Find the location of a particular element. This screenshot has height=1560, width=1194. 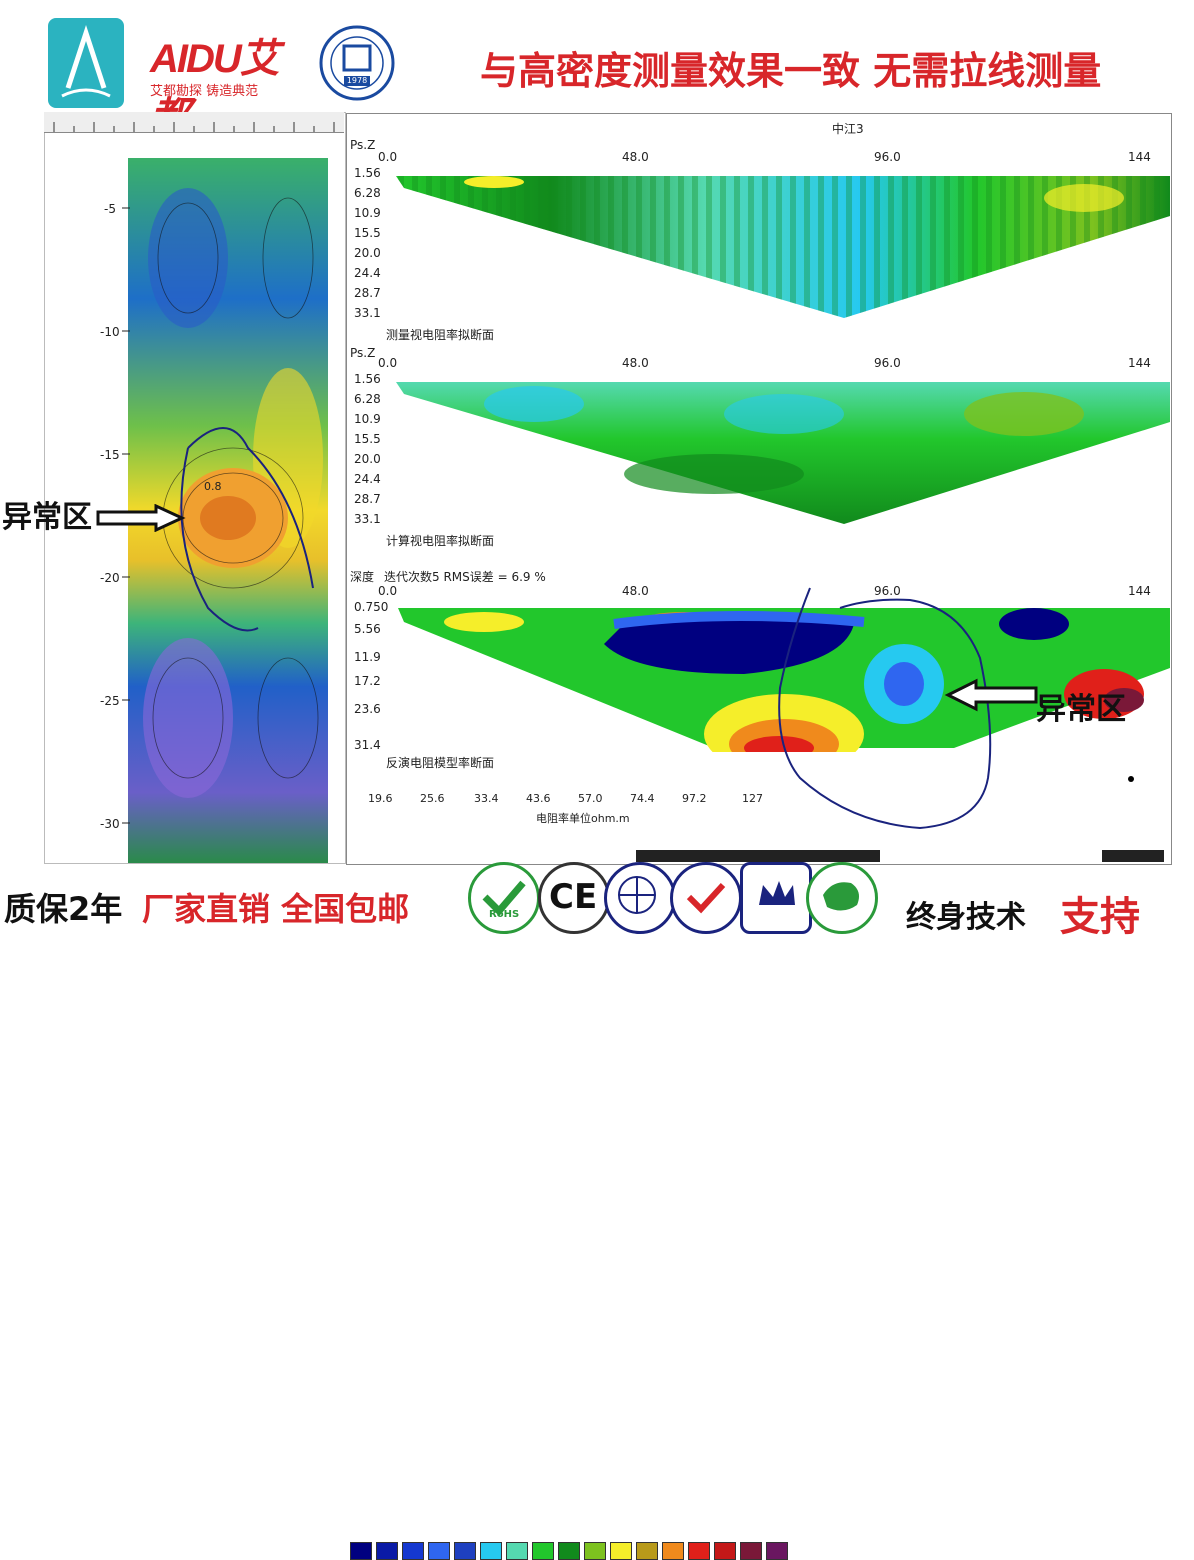

logo-a-icon is located at coordinates (86, 61).